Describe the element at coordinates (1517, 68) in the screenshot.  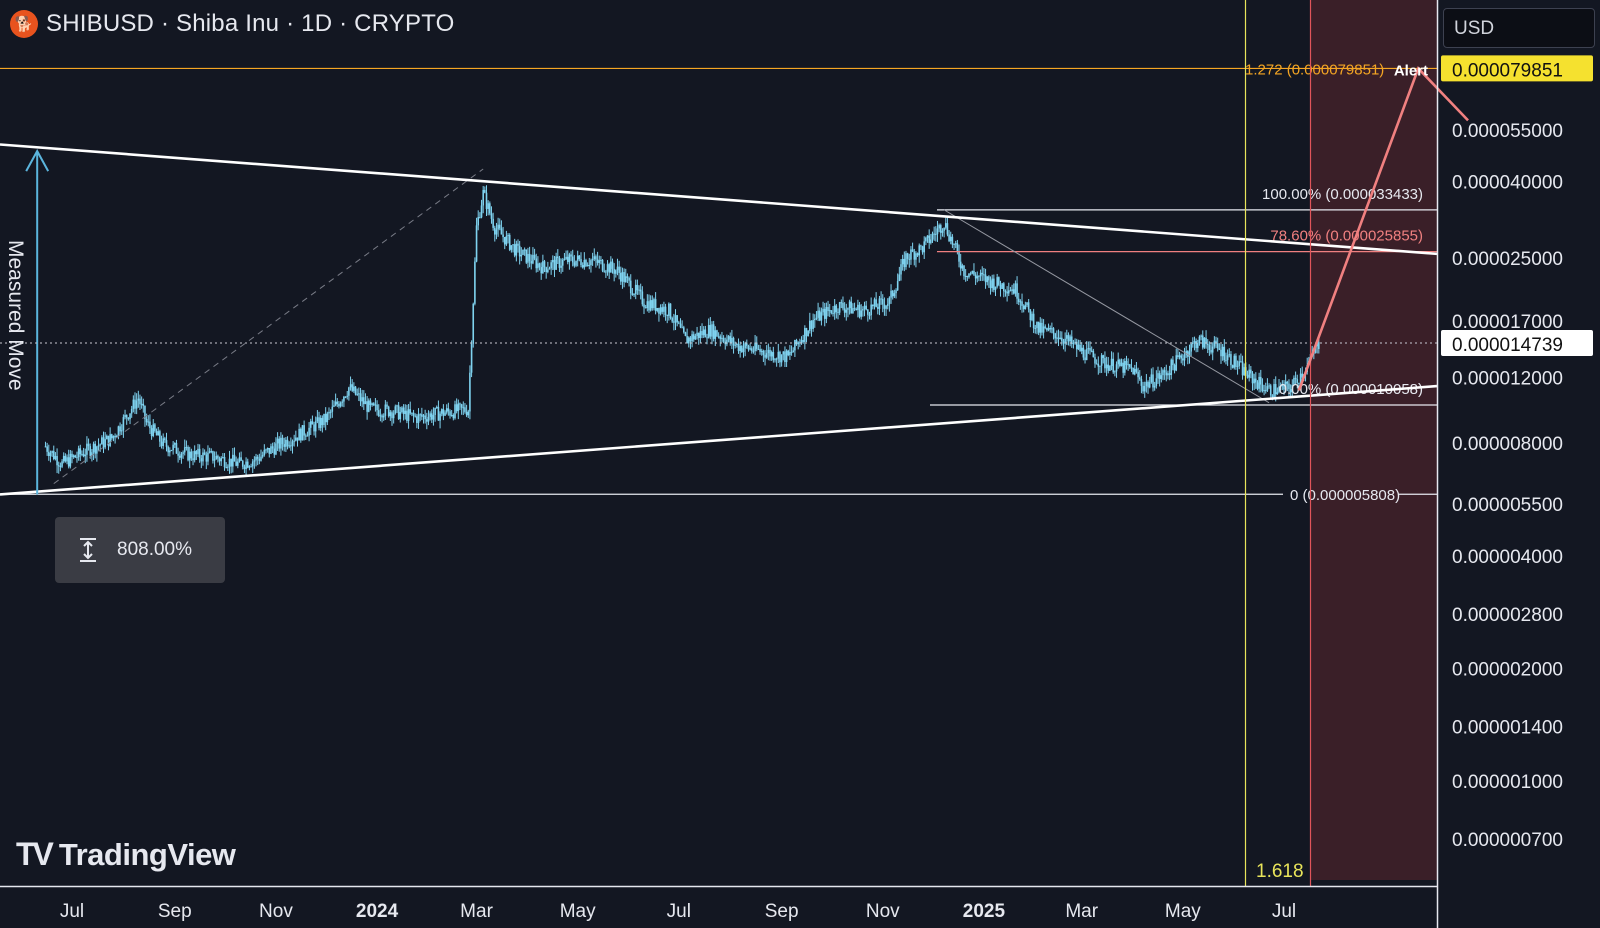
I see `alert-price-badge` at that location.